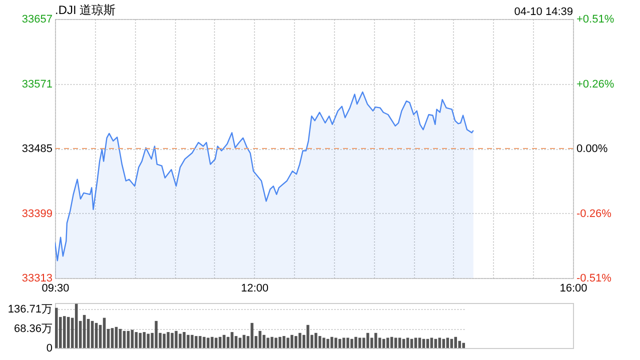  I want to click on y2-tick-label: -0.26%, so click(594, 214).